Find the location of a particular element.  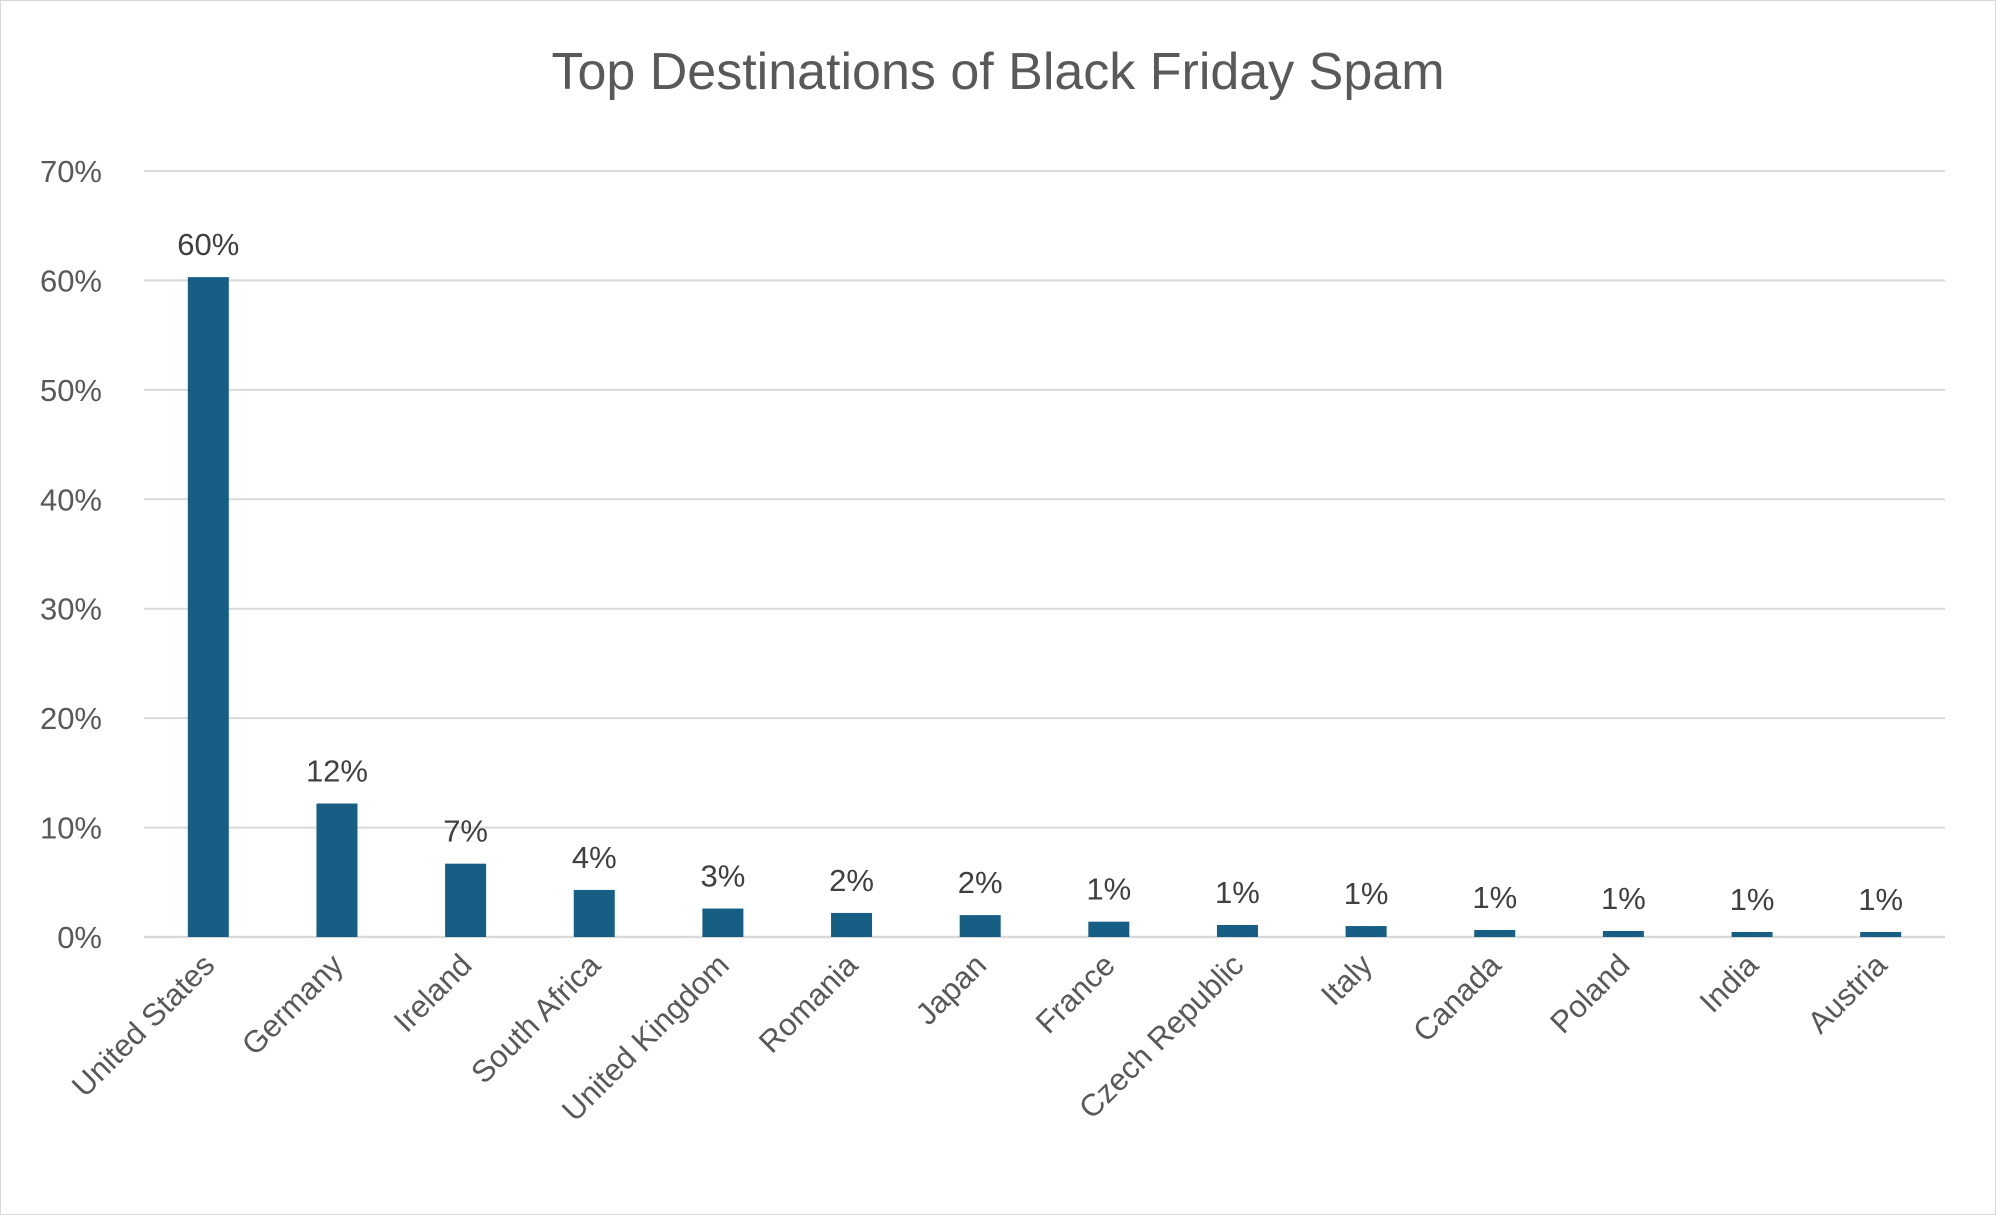

x-tick-label: Italy is located at coordinates (1346, 979).